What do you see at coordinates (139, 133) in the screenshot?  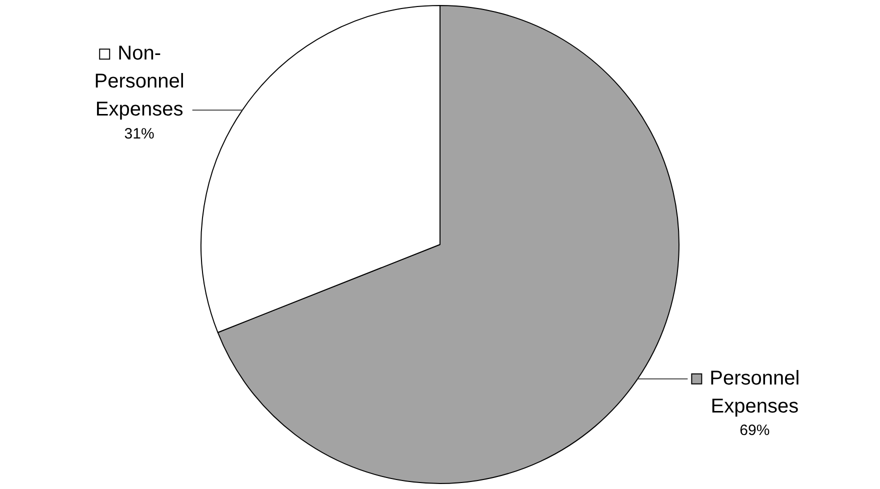 I see `data-label: 31%` at bounding box center [139, 133].